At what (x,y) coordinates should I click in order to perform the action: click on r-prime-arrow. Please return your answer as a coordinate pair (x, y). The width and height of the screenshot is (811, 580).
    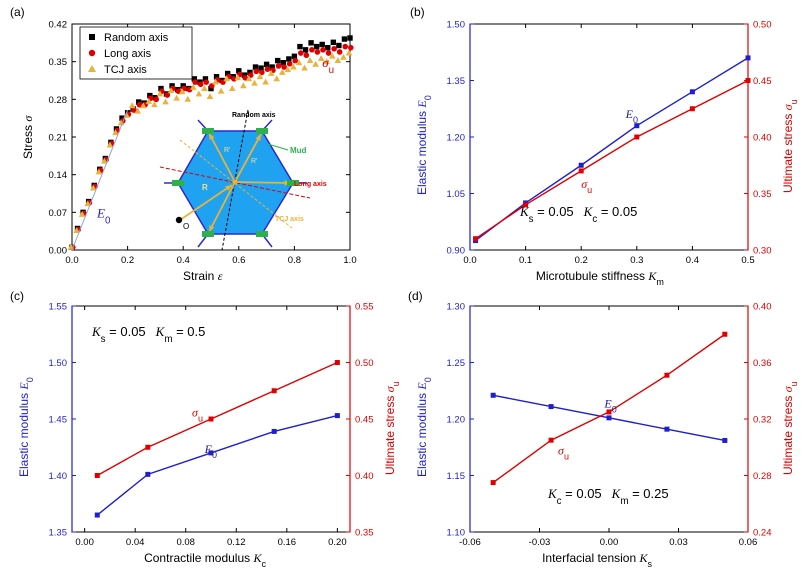
    Looking at the image, I should click on (248, 158).